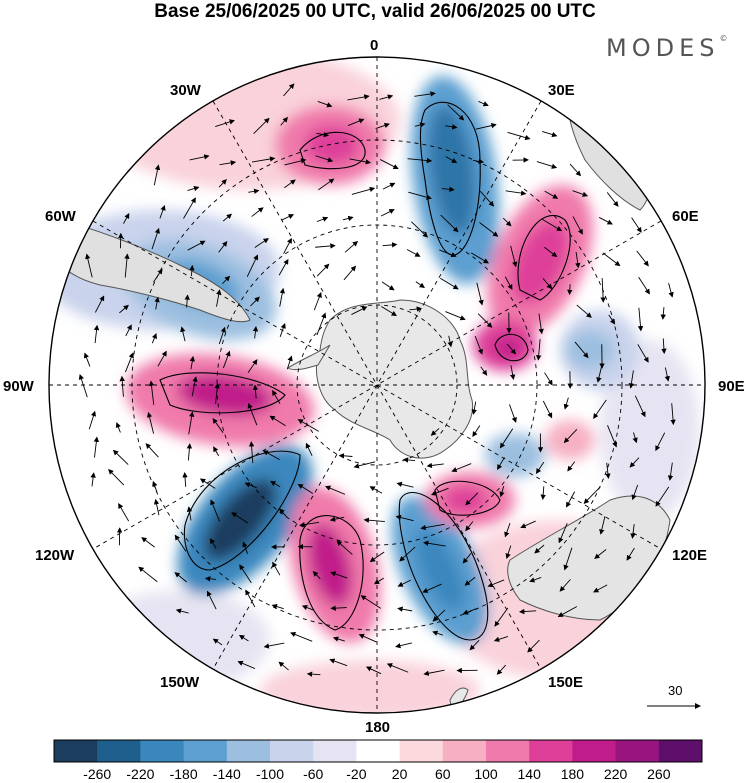 The image size is (750, 783). I want to click on lon-label-60e: 60E, so click(685, 216).